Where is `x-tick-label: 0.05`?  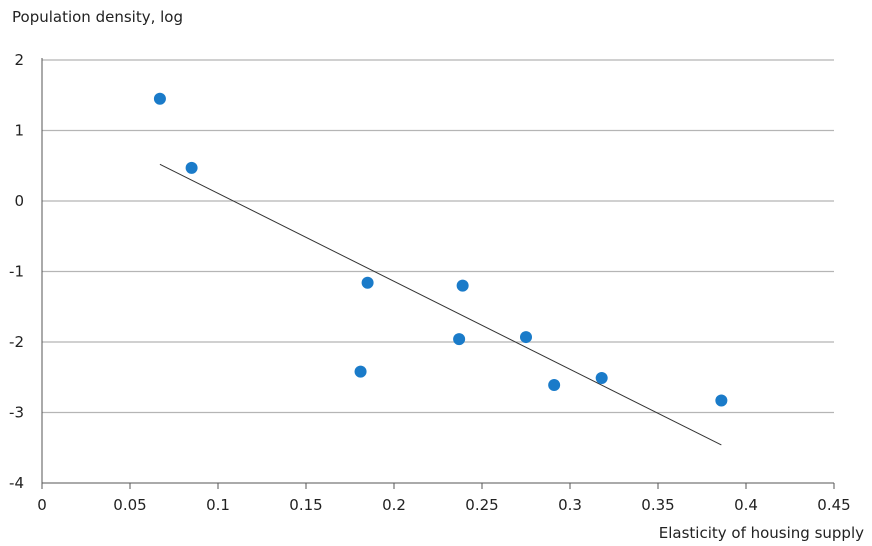 x-tick-label: 0.05 is located at coordinates (129, 505).